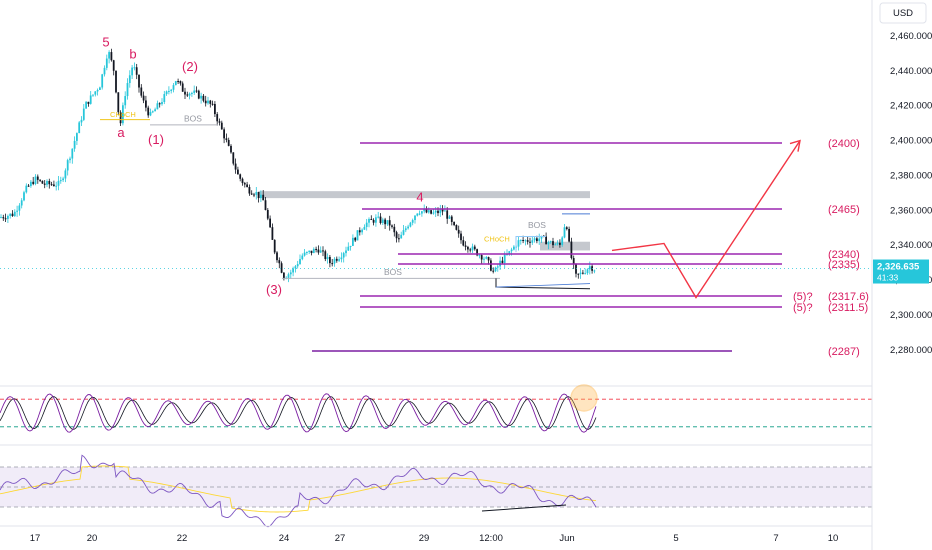 Image resolution: width=932 pixels, height=550 pixels. What do you see at coordinates (156, 139) in the screenshot?
I see `wave-label: (1)` at bounding box center [156, 139].